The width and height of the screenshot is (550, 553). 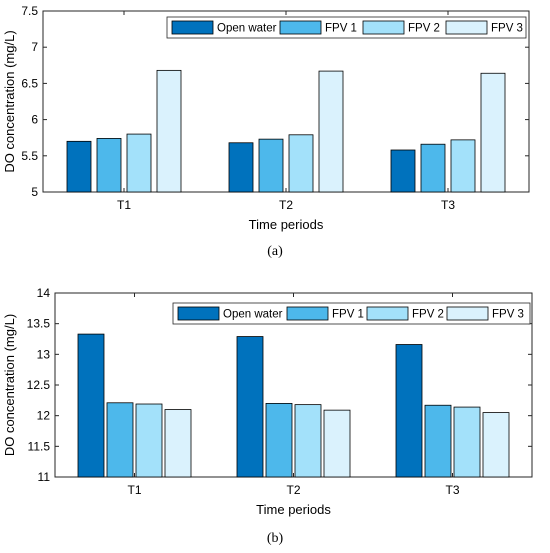 I want to click on chart-a-xtick-label: T3, so click(x=448, y=205).